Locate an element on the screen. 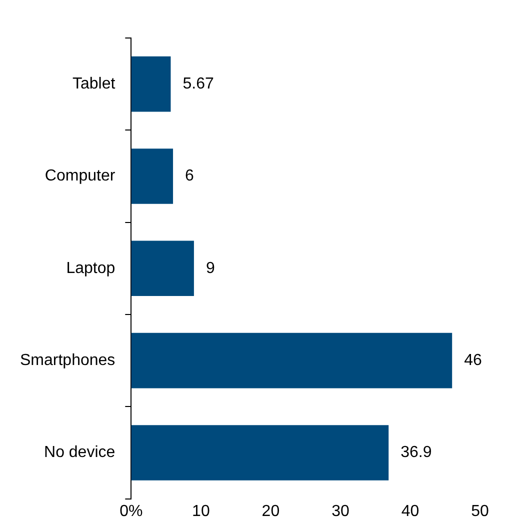  y-tick-label: Laptop is located at coordinates (91, 268).